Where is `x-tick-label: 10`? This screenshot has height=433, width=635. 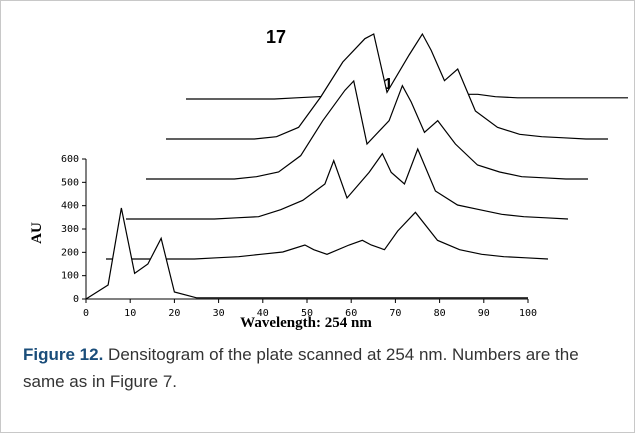 x-tick-label: 10 is located at coordinates (130, 313).